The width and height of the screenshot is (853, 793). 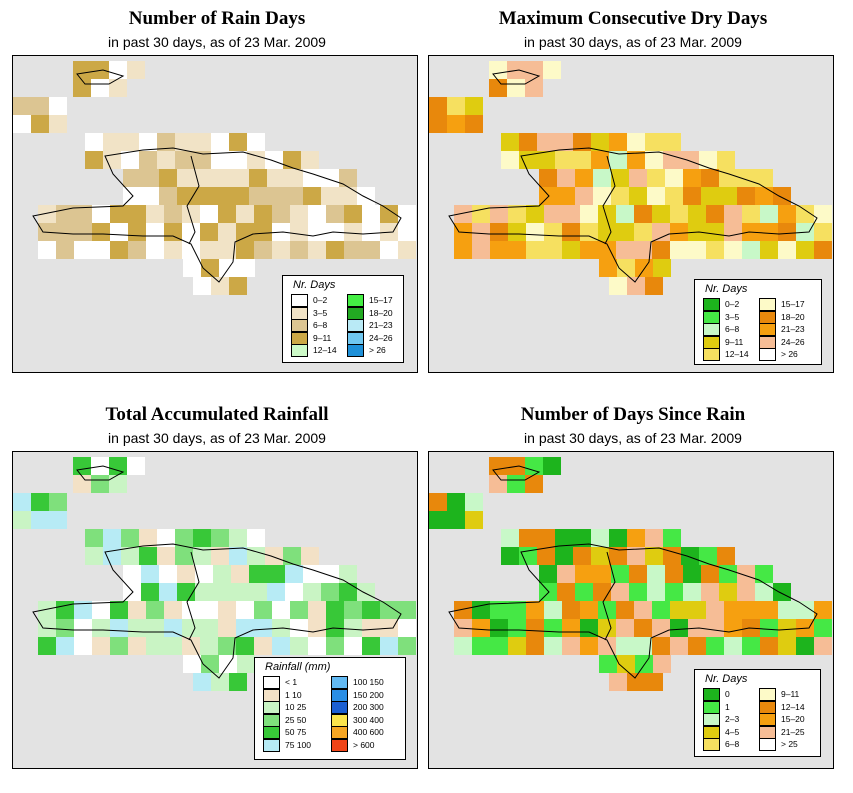 I want to click on legend-label: 15–17, so click(x=793, y=304).